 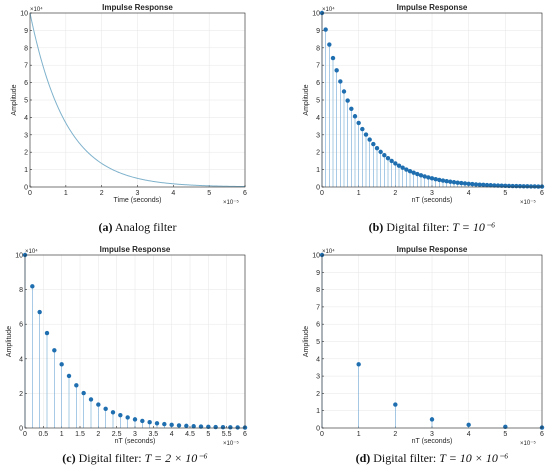 What do you see at coordinates (43, 434) in the screenshot?
I see `x-tick-label: 0.5` at bounding box center [43, 434].